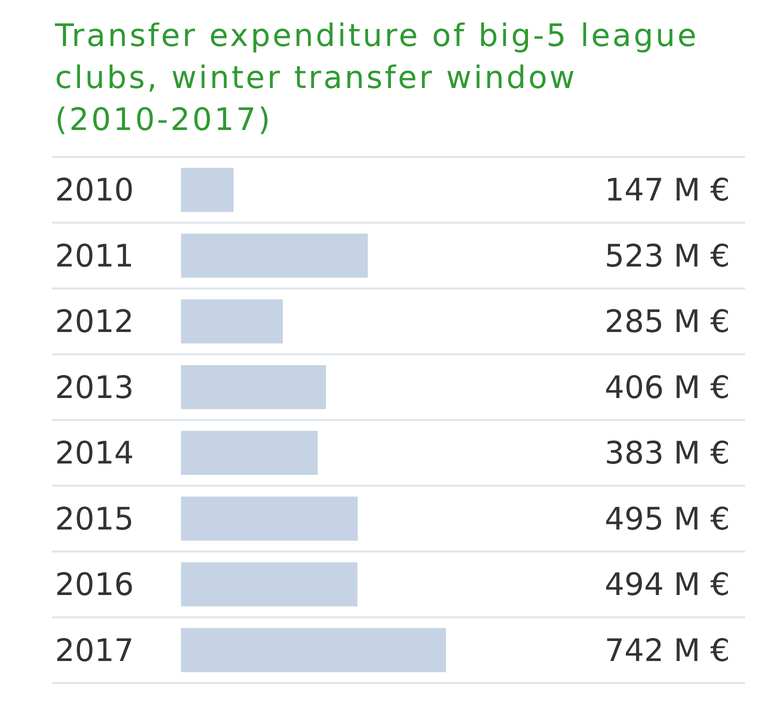 The width and height of the screenshot is (767, 703). What do you see at coordinates (94, 190) in the screenshot?
I see `y-tick-label: 2010` at bounding box center [94, 190].